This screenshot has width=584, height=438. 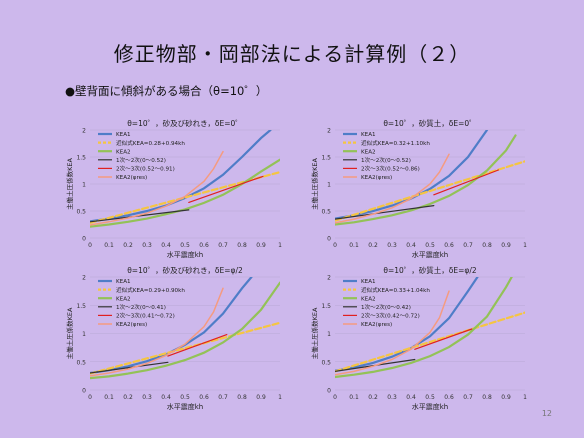 I want to click on legend-label: 近似式KEA=0.28+0.94kh, so click(x=150, y=143).